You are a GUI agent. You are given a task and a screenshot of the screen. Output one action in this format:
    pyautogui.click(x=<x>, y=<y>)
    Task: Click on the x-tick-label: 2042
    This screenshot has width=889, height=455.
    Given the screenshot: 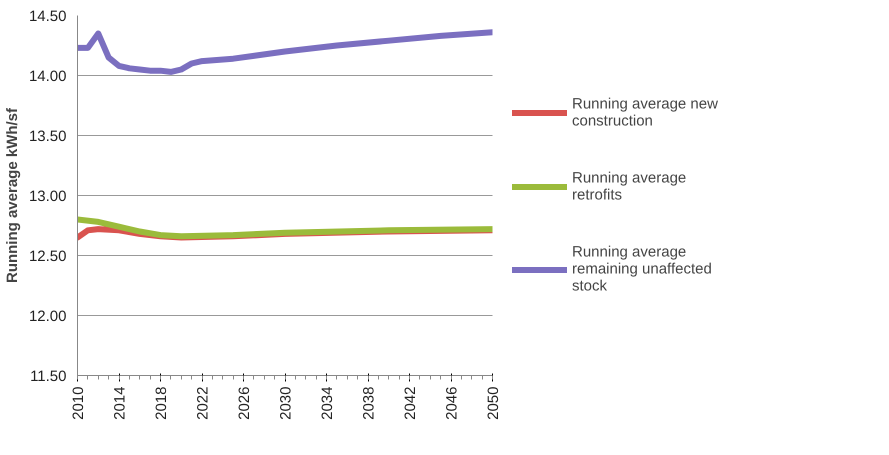 What is the action you would take?
    pyautogui.click(x=410, y=403)
    